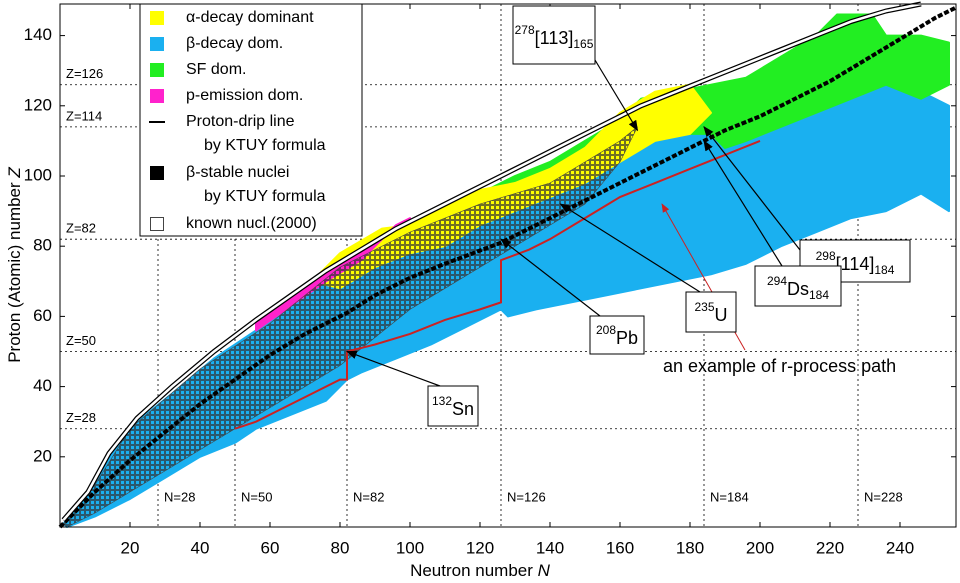 This screenshot has width=960, height=583. Describe the element at coordinates (721, 315) in the screenshot. I see `annotation-symbol: U` at that location.